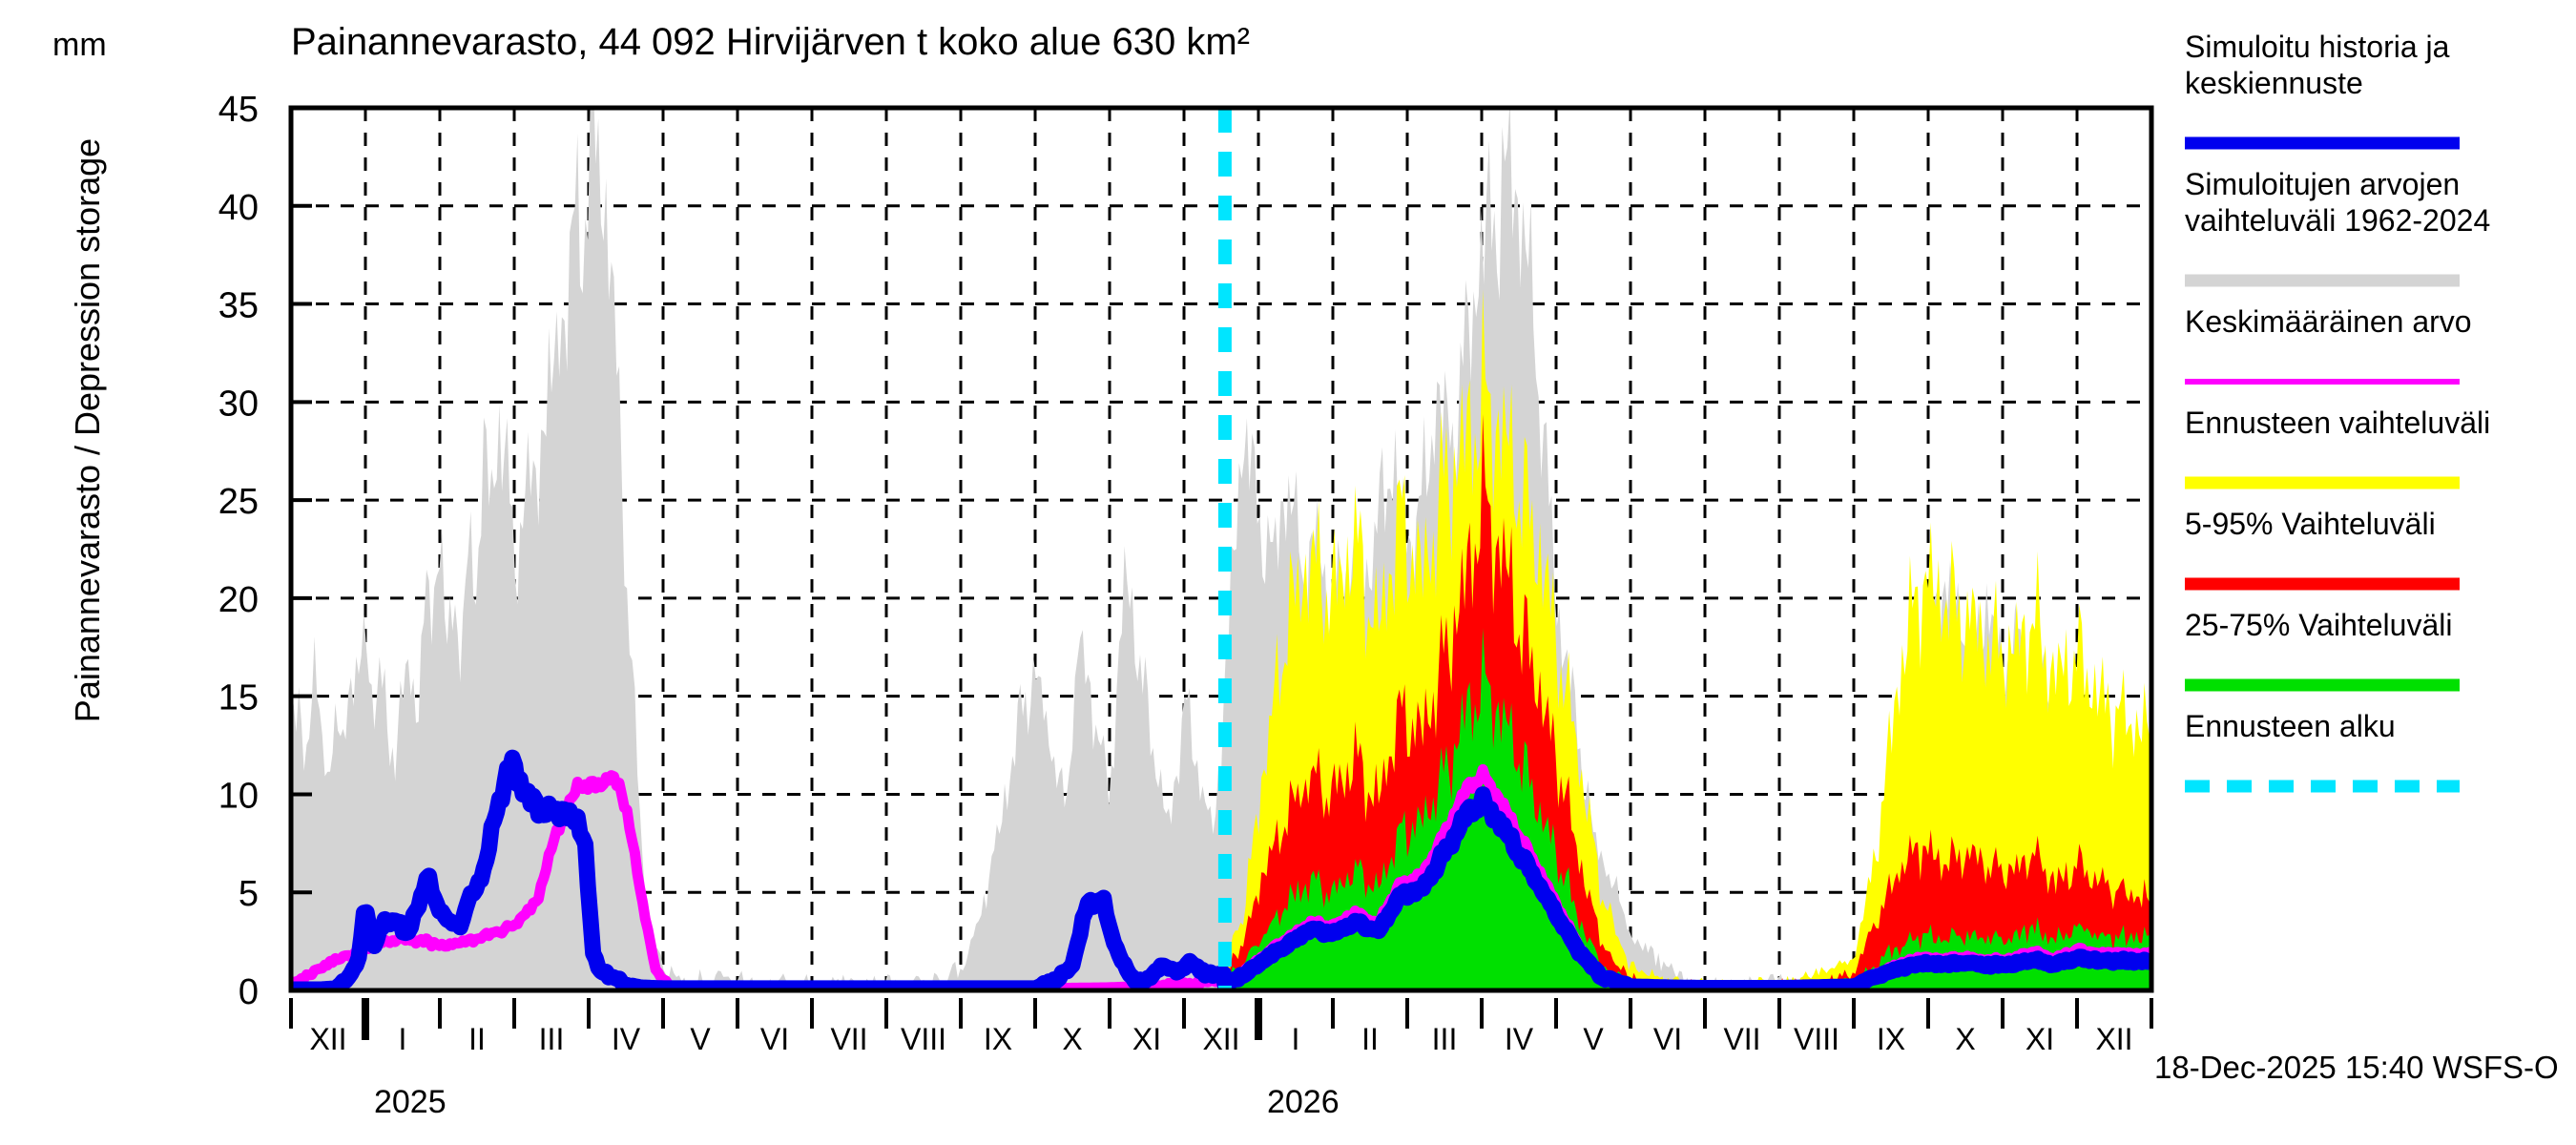 Image resolution: width=2576 pixels, height=1145 pixels. What do you see at coordinates (238, 502) in the screenshot?
I see `y-tick-label: 25` at bounding box center [238, 502].